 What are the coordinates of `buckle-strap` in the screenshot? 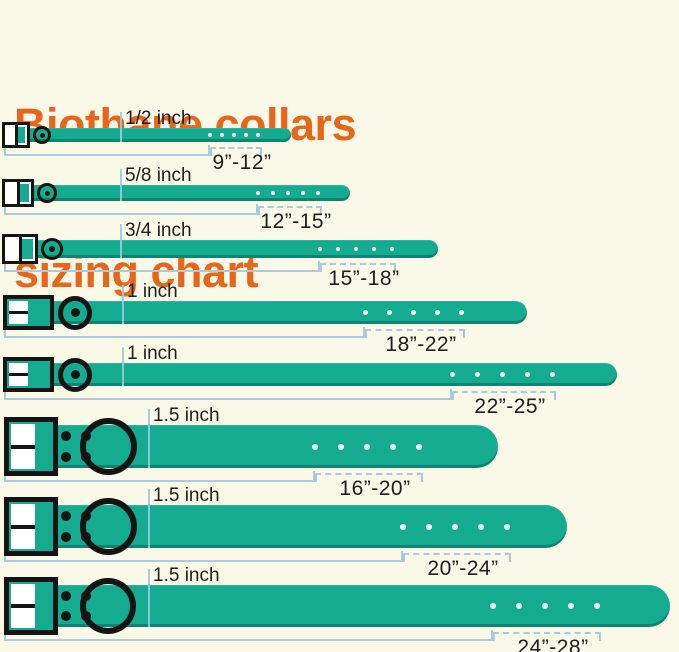 It's located at (24, 193).